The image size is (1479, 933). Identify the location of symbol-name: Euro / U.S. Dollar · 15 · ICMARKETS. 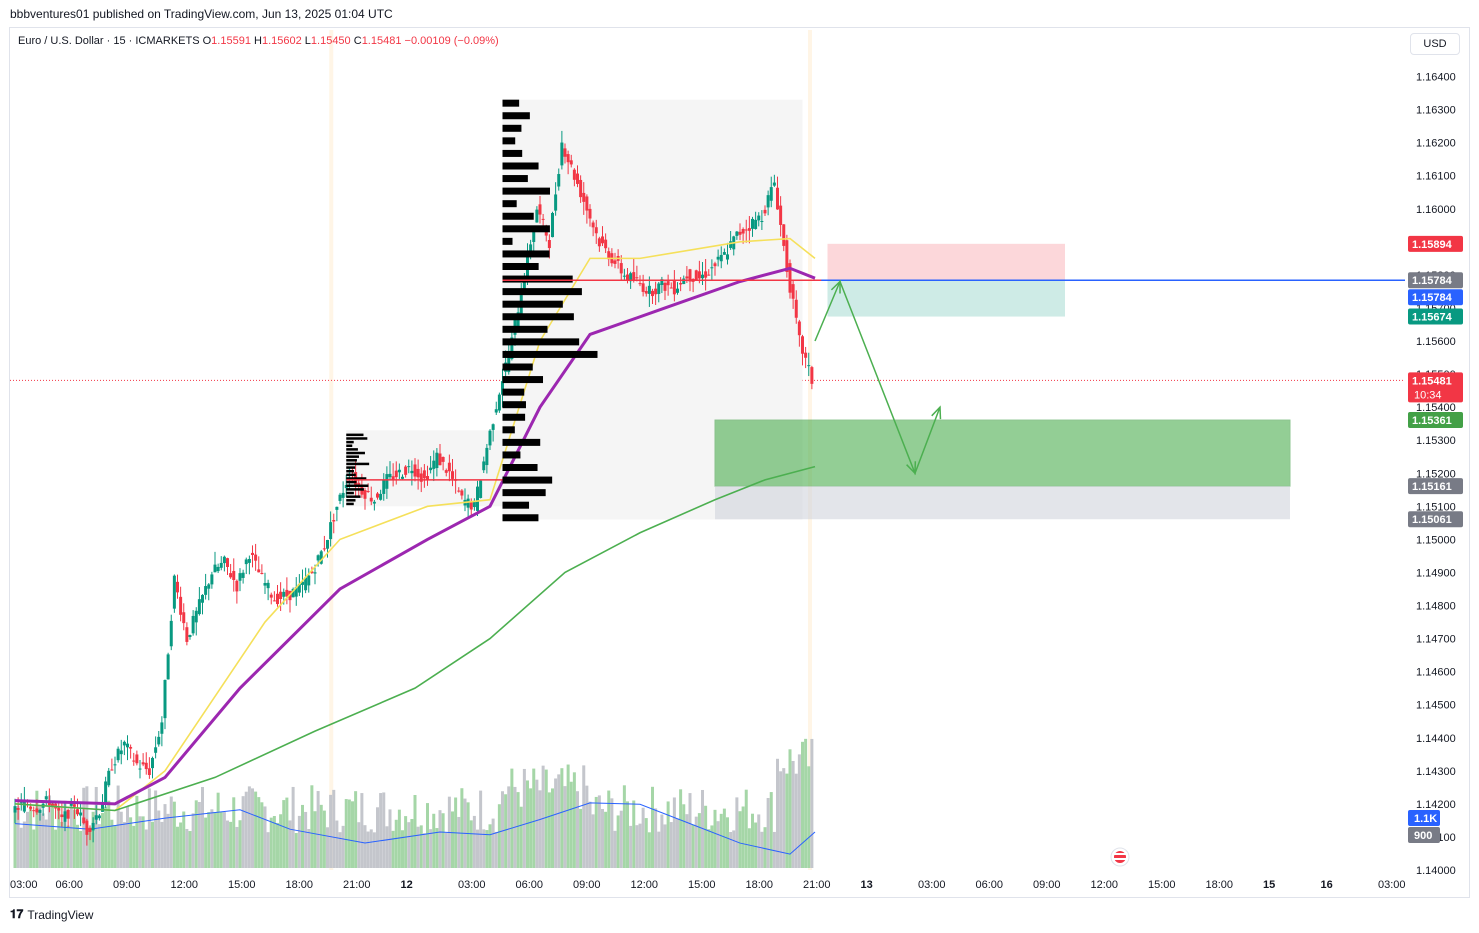
(109, 41).